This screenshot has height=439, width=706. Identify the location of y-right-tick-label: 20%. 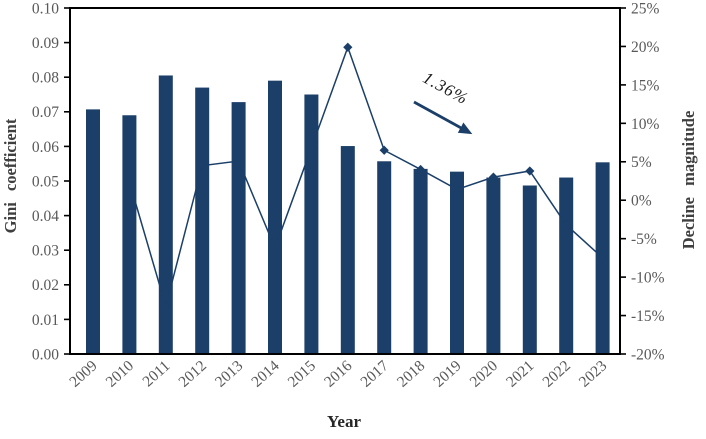
(645, 47).